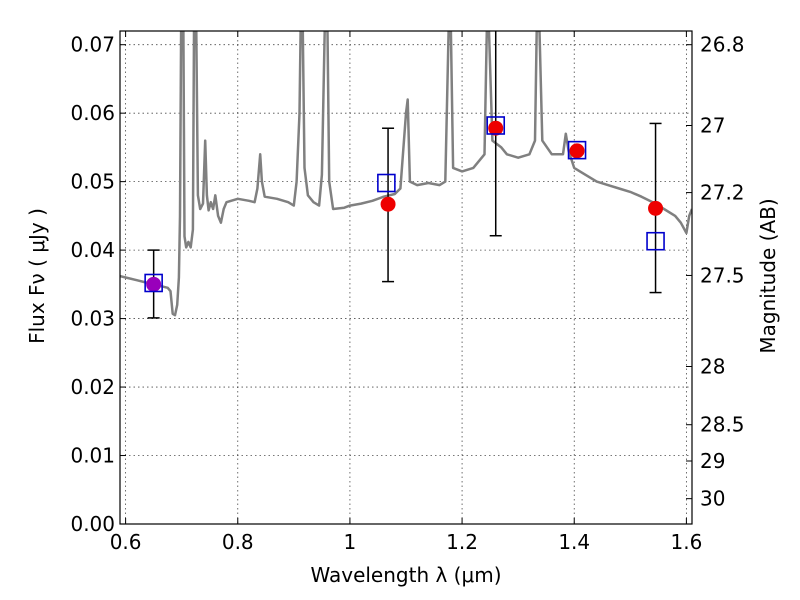 The width and height of the screenshot is (800, 600). Describe the element at coordinates (92, 524) in the screenshot. I see `y-tick-label: 0.00` at that location.